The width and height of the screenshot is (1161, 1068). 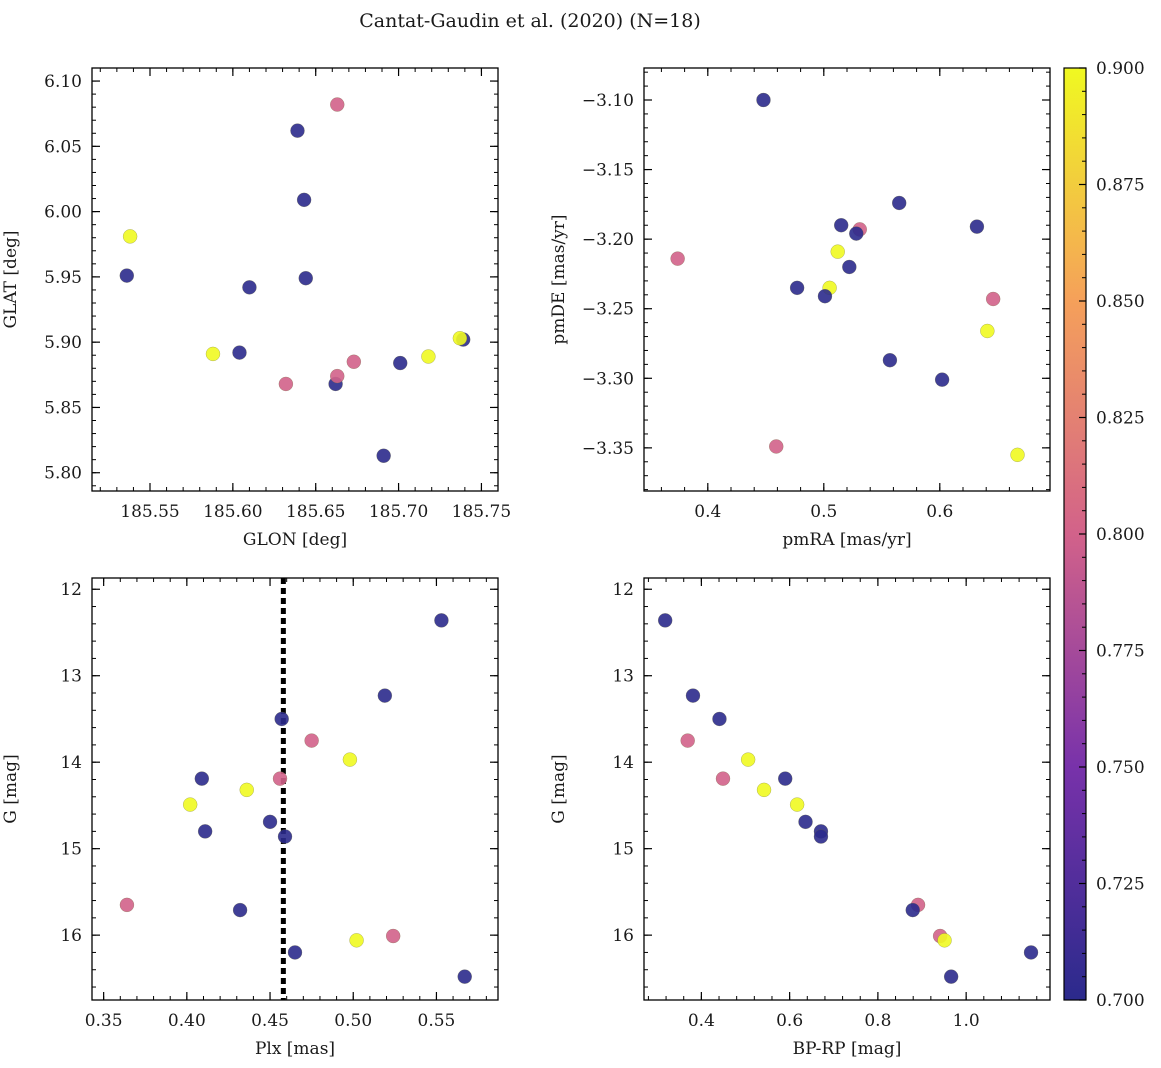 I want to click on x-tick-label: 0.5, so click(x=823, y=512).